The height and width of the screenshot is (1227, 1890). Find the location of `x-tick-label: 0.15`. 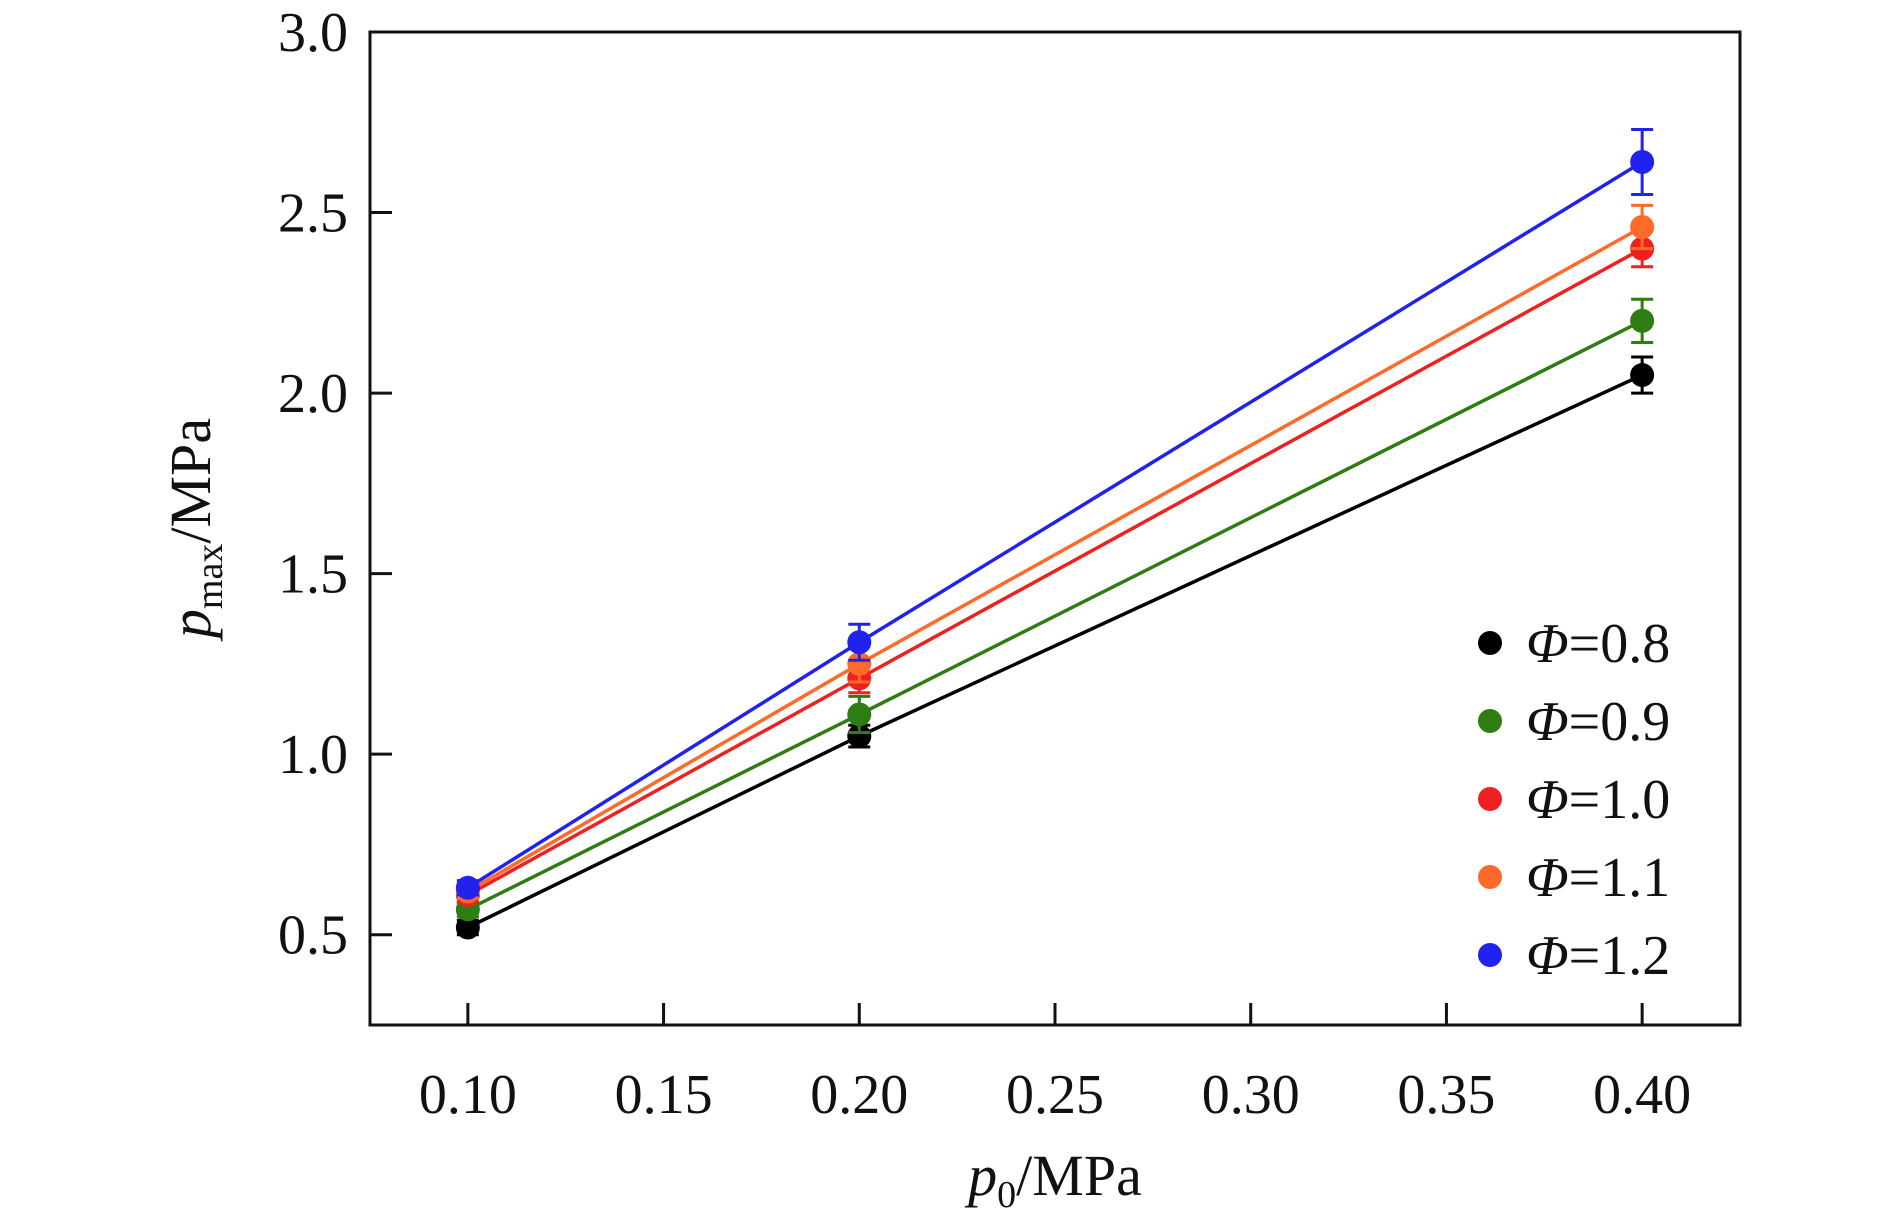

x-tick-label: 0.15 is located at coordinates (664, 1095).